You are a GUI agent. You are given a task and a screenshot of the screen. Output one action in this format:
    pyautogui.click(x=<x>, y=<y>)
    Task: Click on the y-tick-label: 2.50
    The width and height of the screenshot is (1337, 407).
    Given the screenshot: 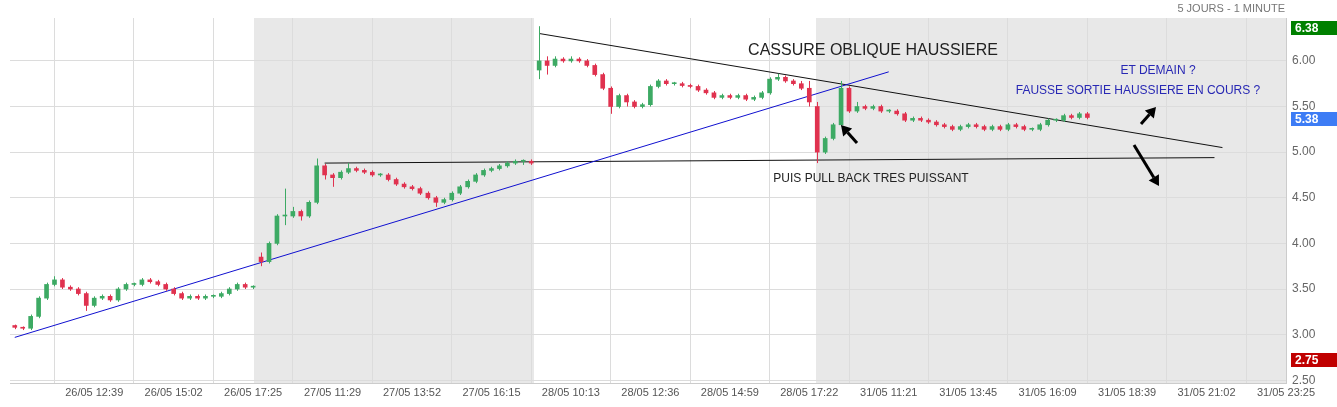 What is the action you would take?
    pyautogui.click(x=1304, y=379)
    